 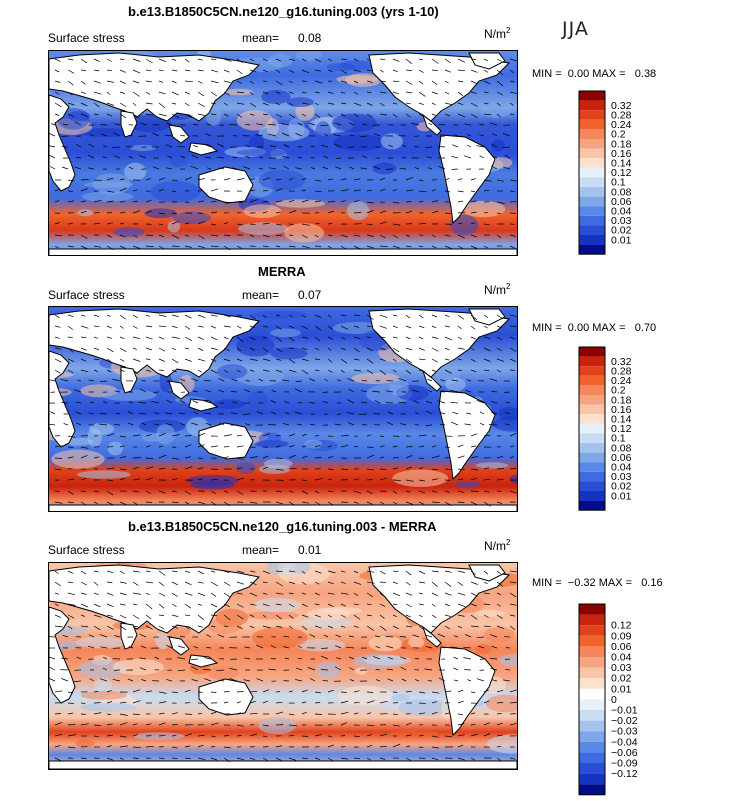 I want to click on panel3-min-max: MIN = −0.32 MAX = 0.16, so click(x=597, y=583).